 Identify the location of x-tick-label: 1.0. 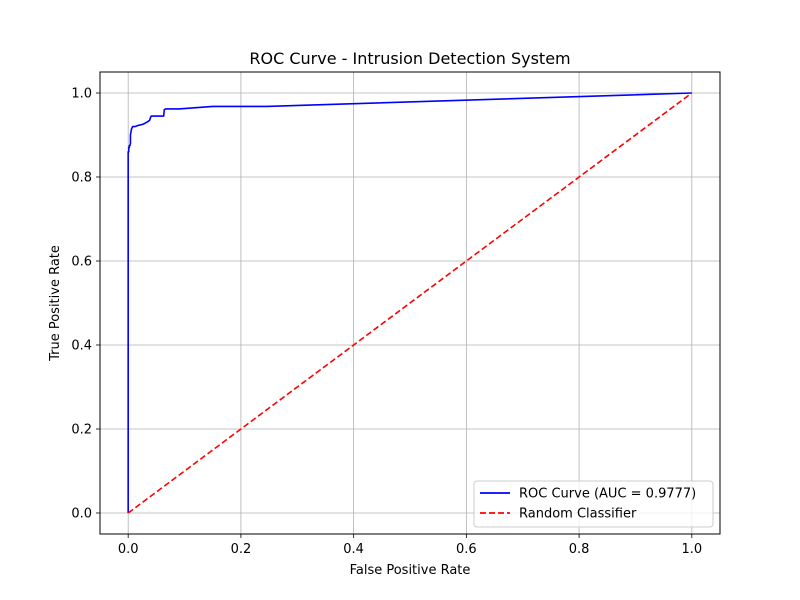
(691, 549).